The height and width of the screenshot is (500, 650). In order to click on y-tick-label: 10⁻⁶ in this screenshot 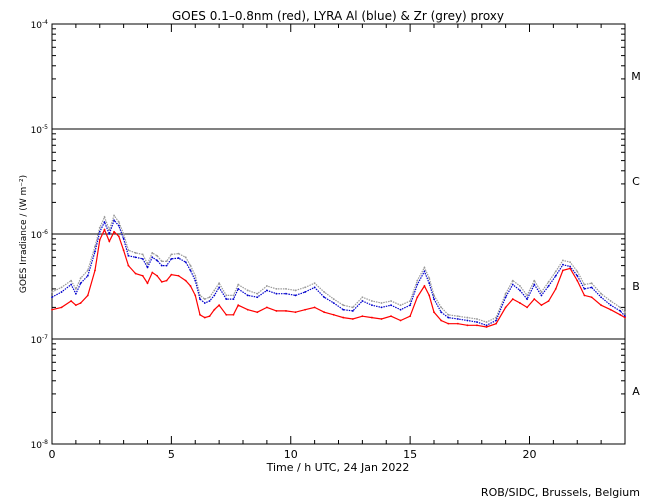, I will do `click(40, 235)`.